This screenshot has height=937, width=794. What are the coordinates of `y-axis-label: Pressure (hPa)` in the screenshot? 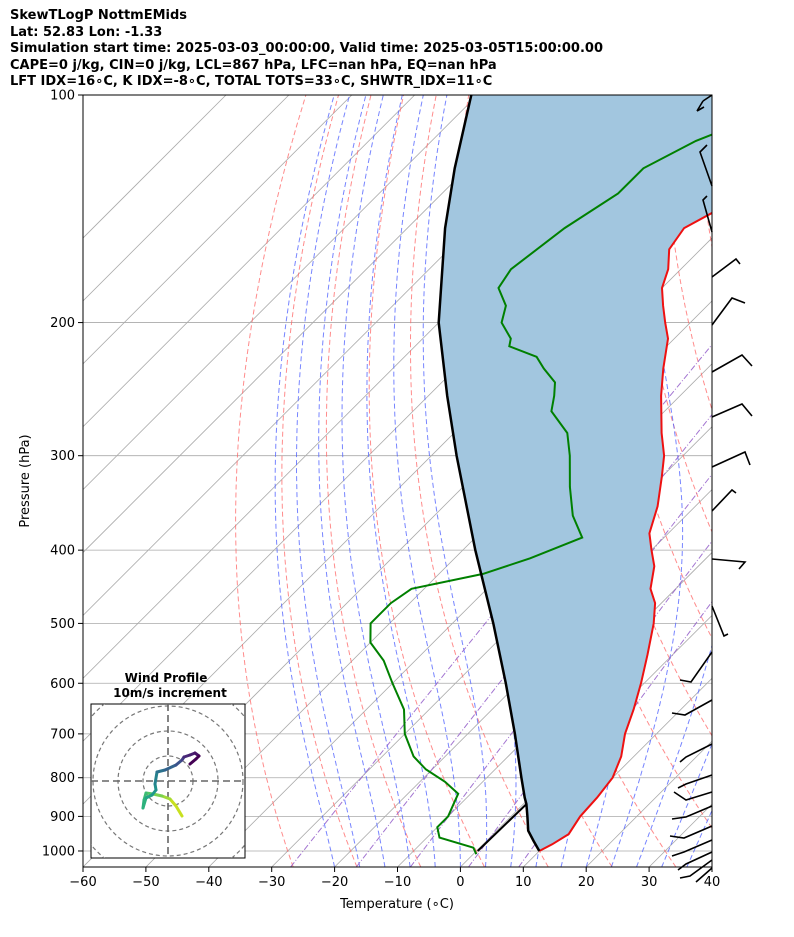 It's located at (25, 480).